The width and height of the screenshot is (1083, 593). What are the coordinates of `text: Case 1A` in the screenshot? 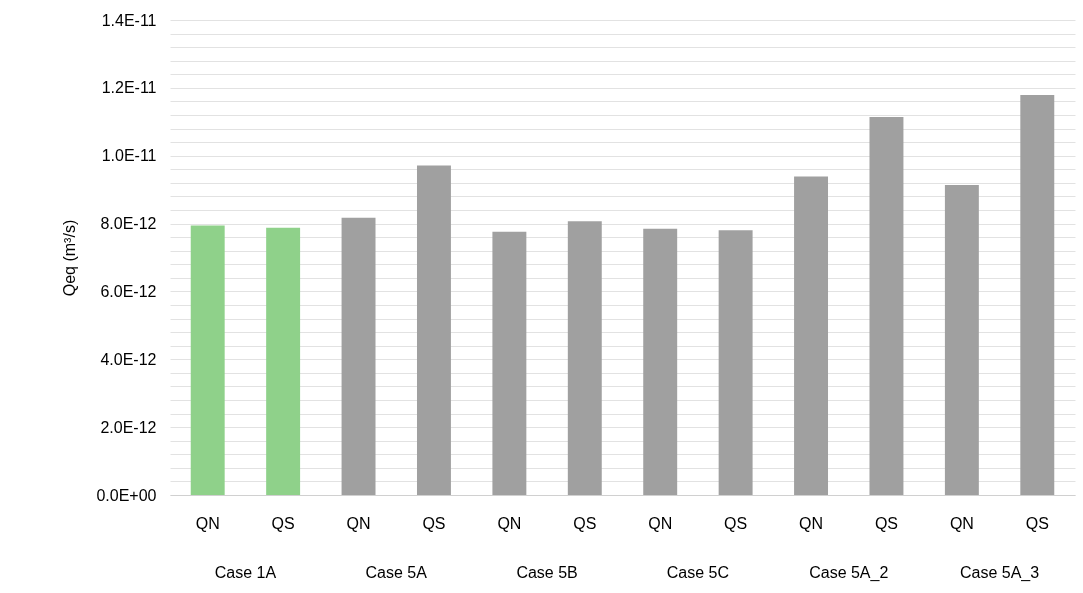 It's located at (245, 572).